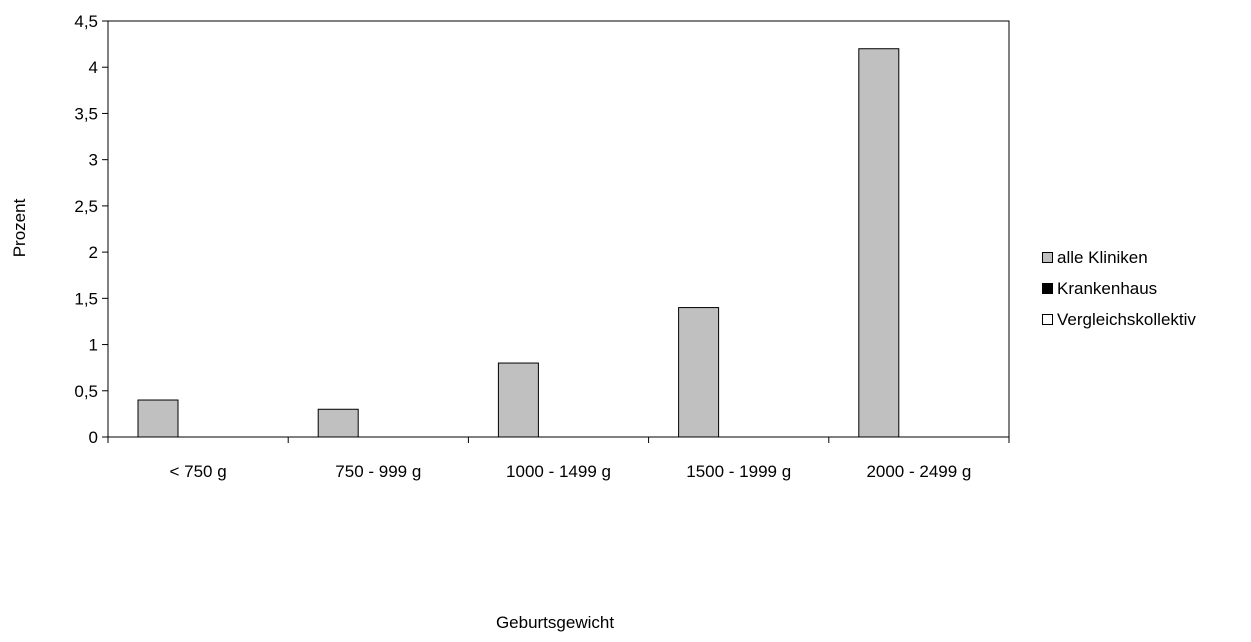 Image resolution: width=1251 pixels, height=642 pixels. I want to click on x-tick-label: 1000 - 1499 g, so click(558, 471).